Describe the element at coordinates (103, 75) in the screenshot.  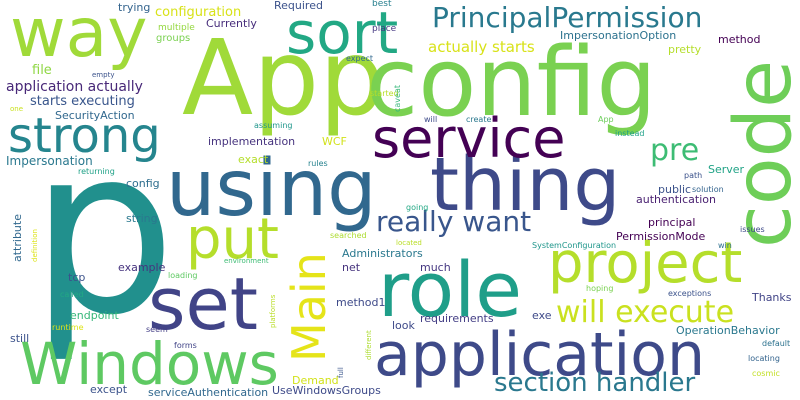
I see `word-empty: empty` at that location.